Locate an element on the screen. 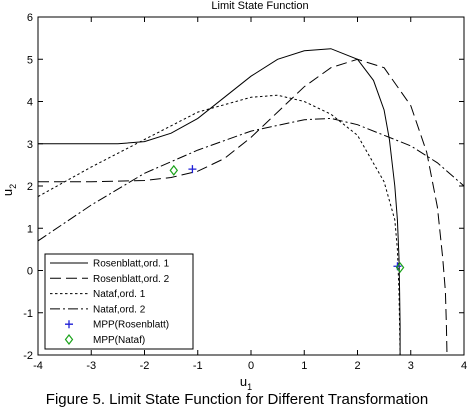 Image resolution: width=474 pixels, height=408 pixels. x-tick-label: -2 is located at coordinates (145, 366).